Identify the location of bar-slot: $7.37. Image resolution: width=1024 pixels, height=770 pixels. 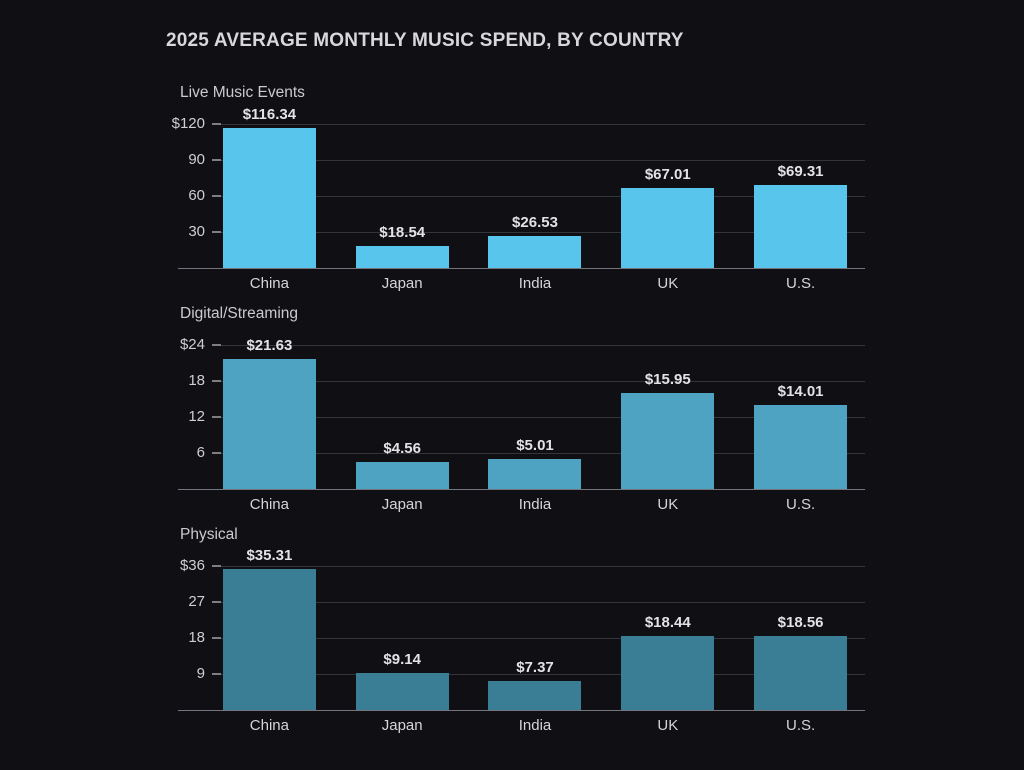
(535, 638).